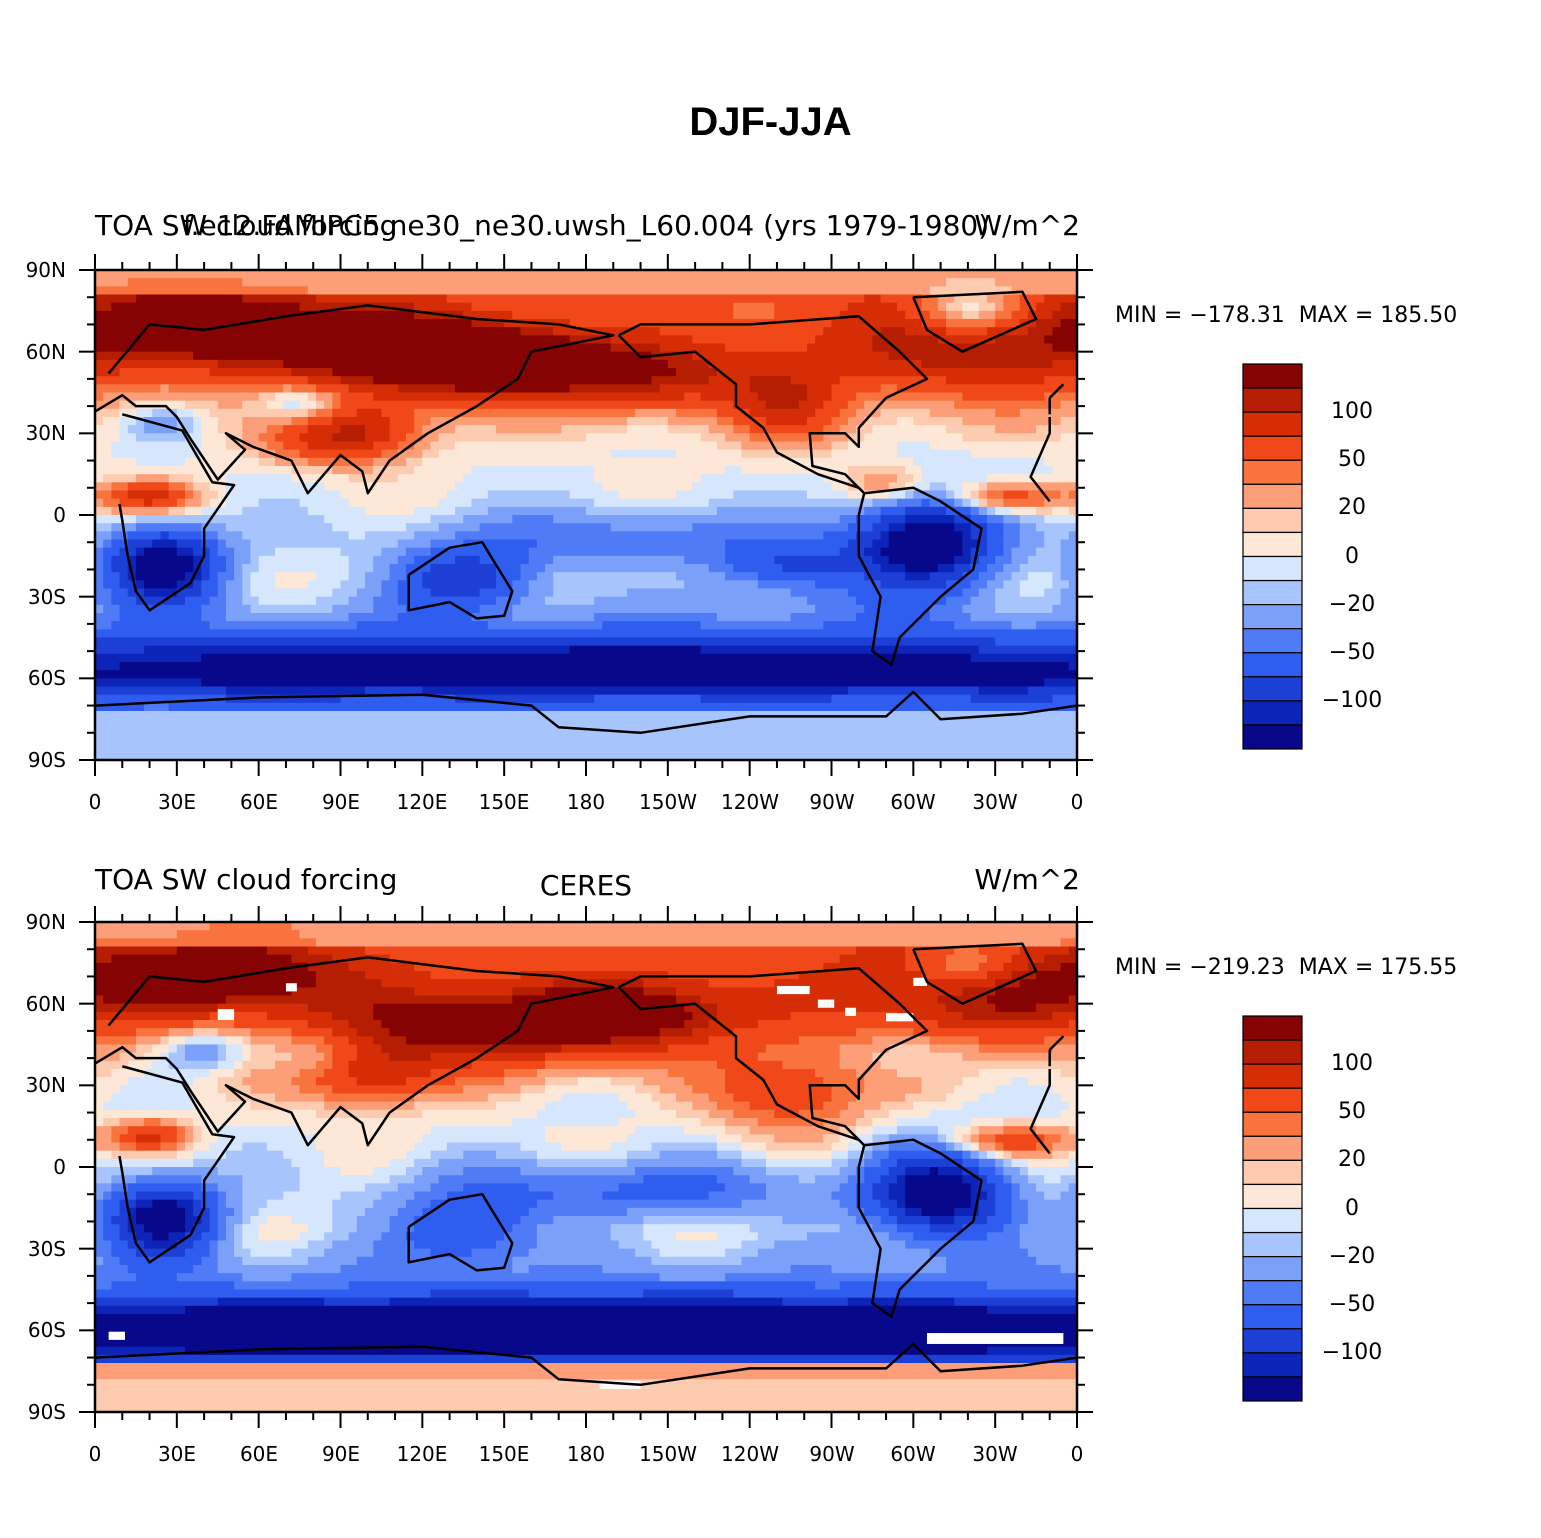  Describe the element at coordinates (913, 1454) in the screenshot. I see `lon-tick-label: 60W` at that location.